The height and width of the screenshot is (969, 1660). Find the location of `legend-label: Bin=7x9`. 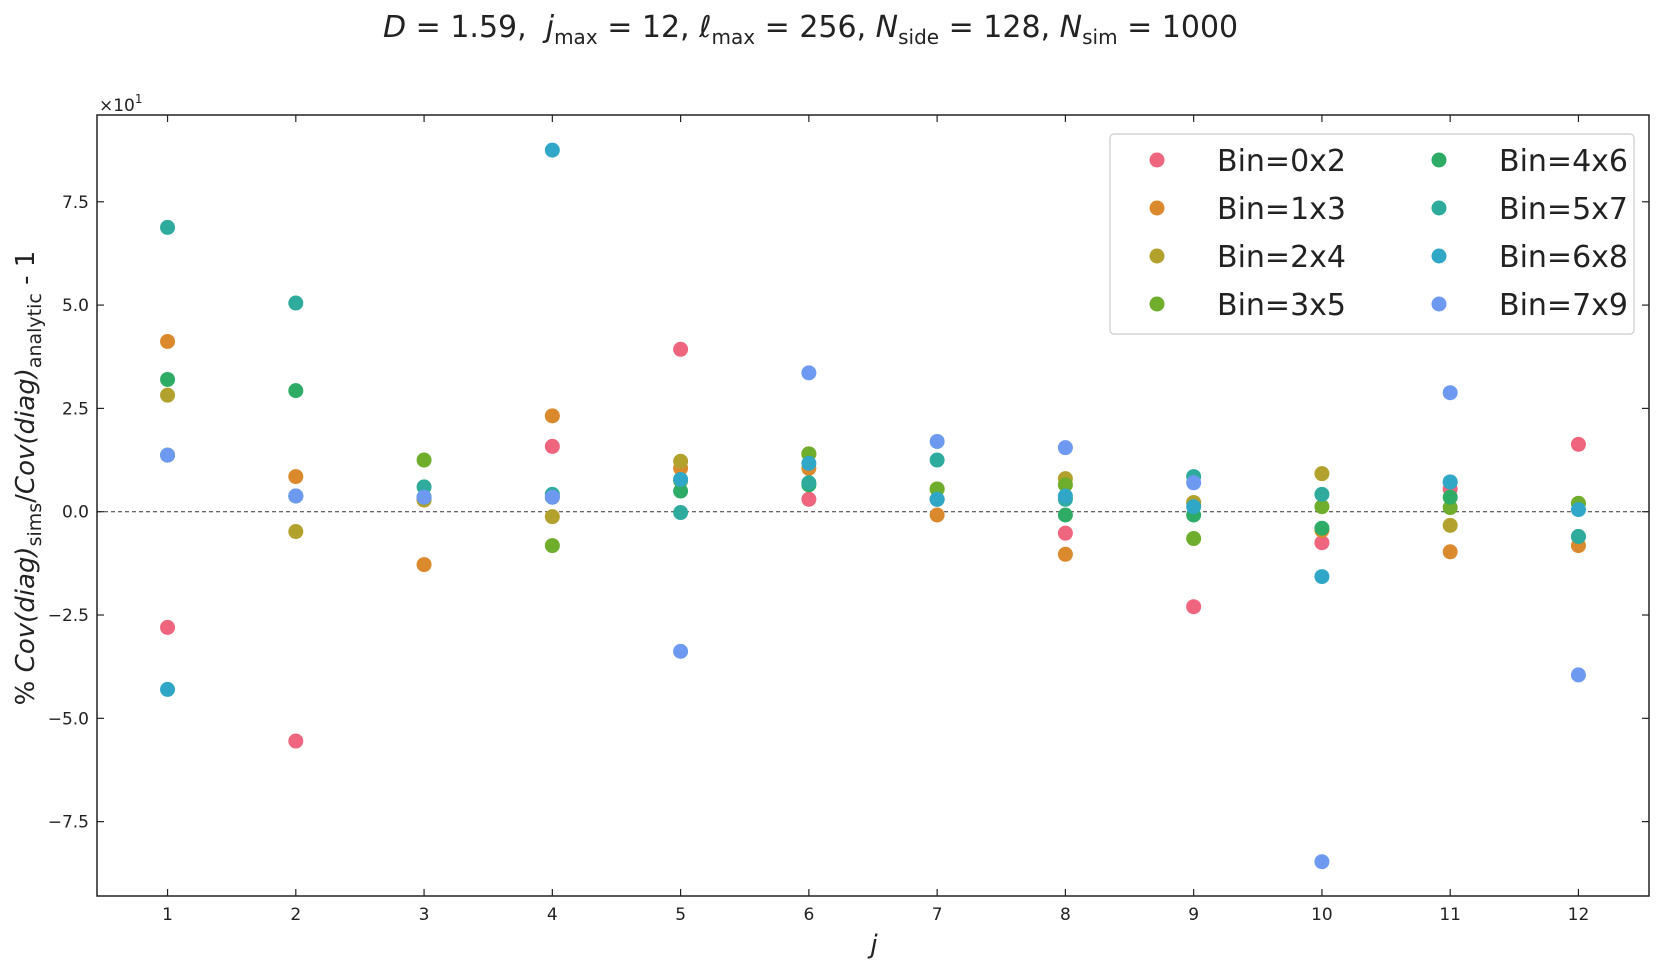

legend-label: Bin=7x9 is located at coordinates (1563, 305).